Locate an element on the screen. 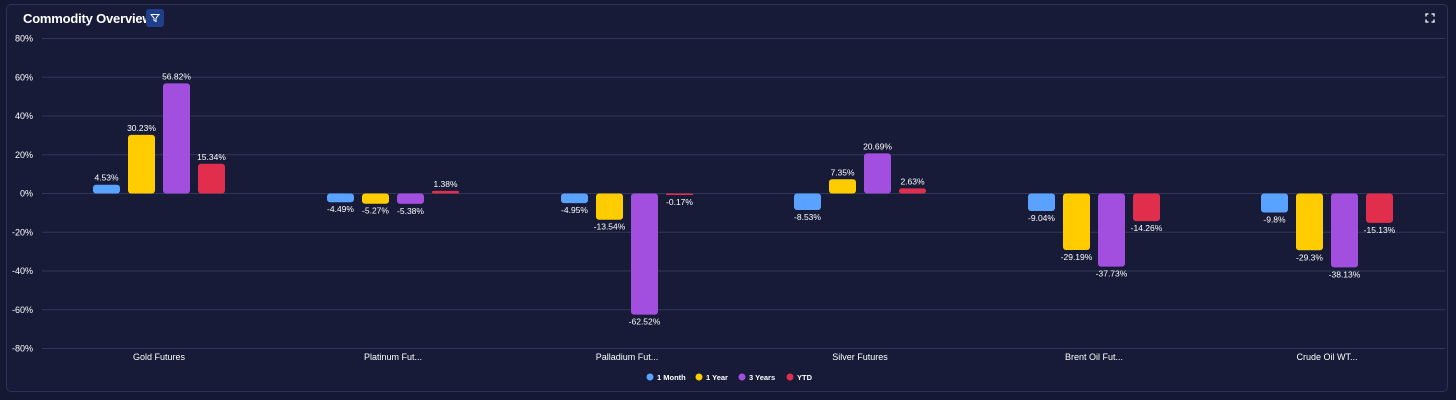  data-label: -38.13% is located at coordinates (1345, 274).